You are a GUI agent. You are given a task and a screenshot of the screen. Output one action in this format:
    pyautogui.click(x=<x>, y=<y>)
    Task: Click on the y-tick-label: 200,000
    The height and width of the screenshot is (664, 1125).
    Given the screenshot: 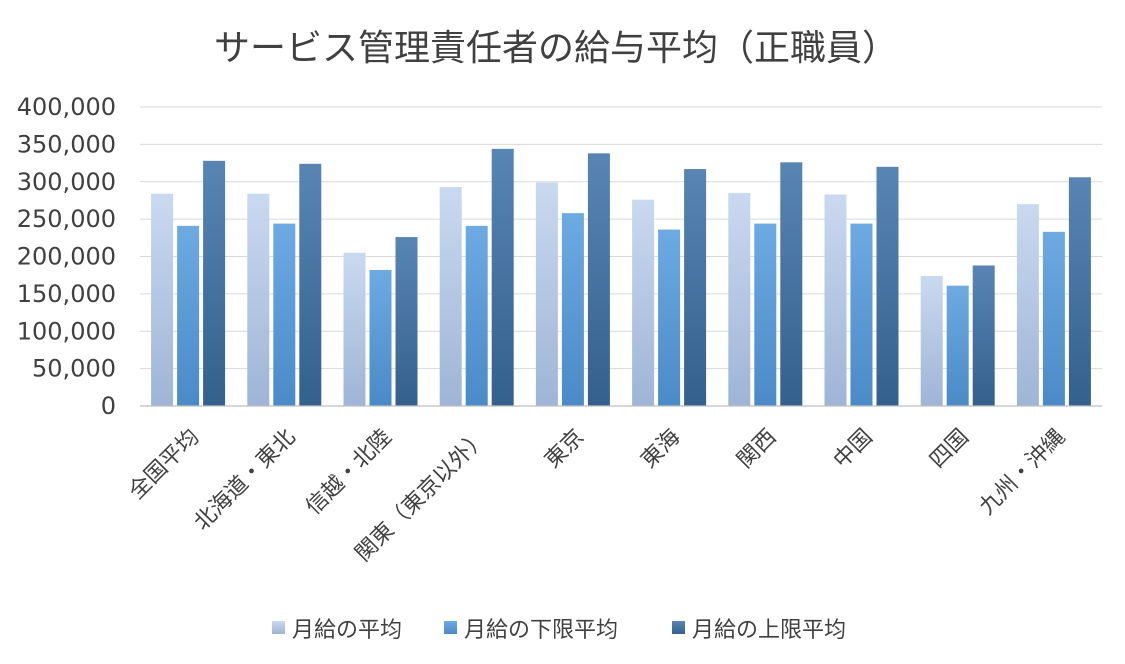 What is the action you would take?
    pyautogui.click(x=66, y=257)
    